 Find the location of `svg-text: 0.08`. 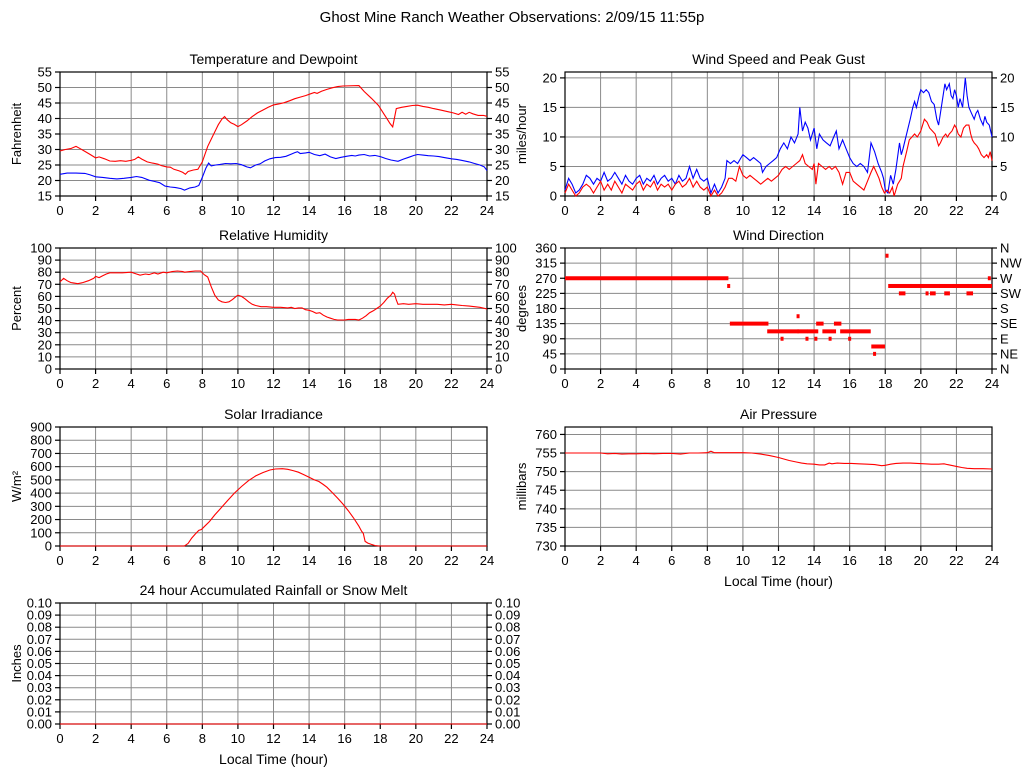

svg-text: 0.08 is located at coordinates (507, 627).